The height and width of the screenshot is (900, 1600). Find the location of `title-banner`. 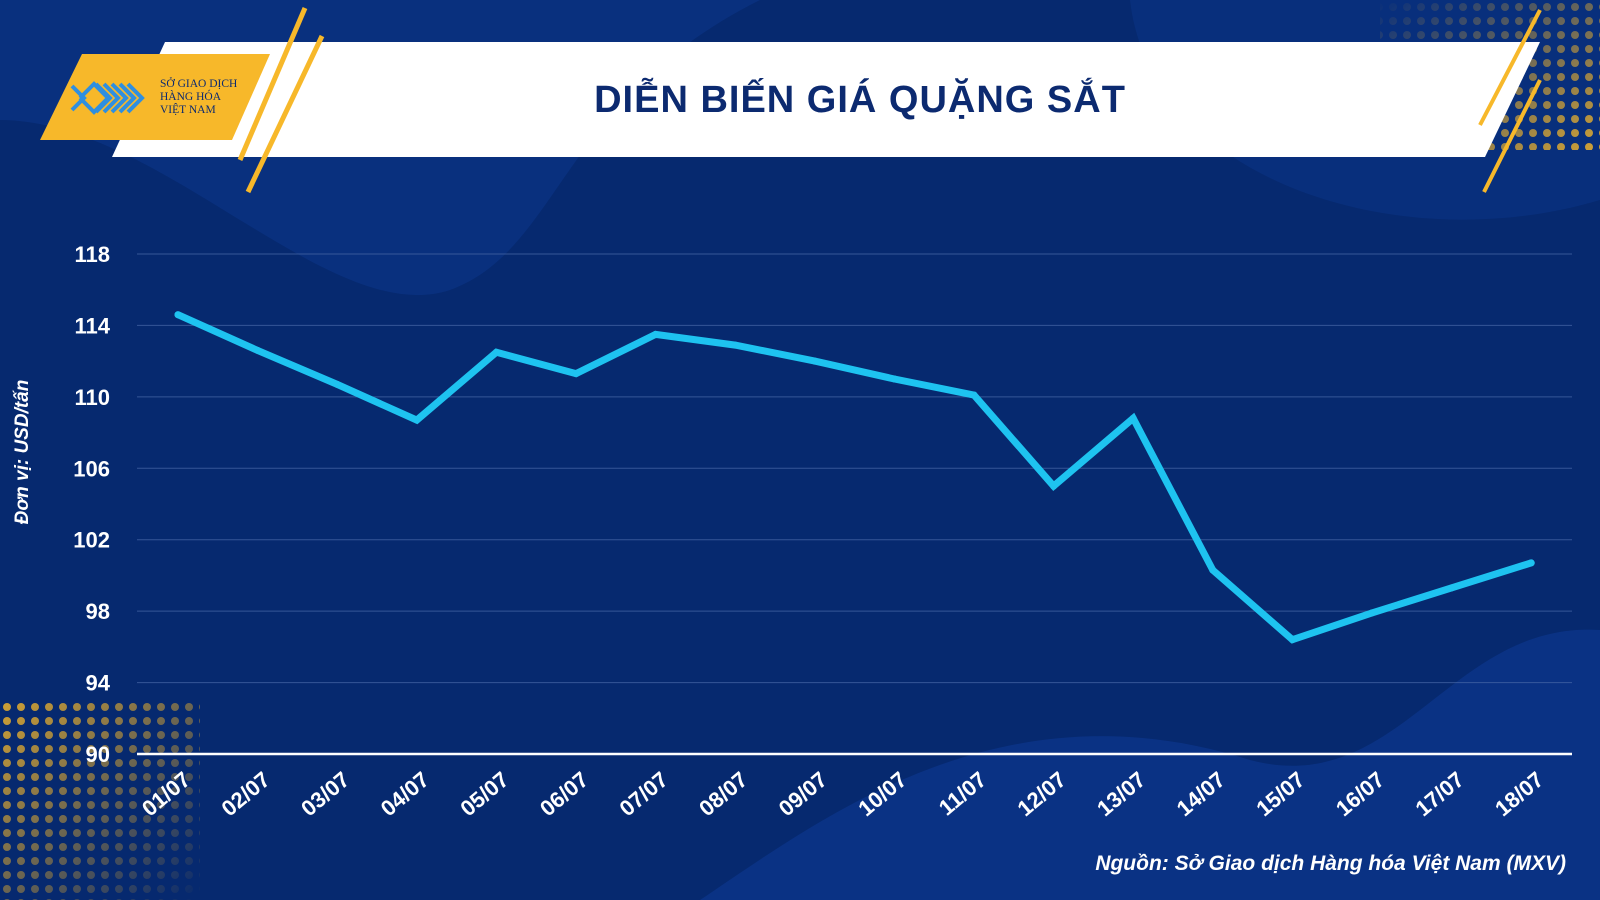

title-banner is located at coordinates (826, 99).